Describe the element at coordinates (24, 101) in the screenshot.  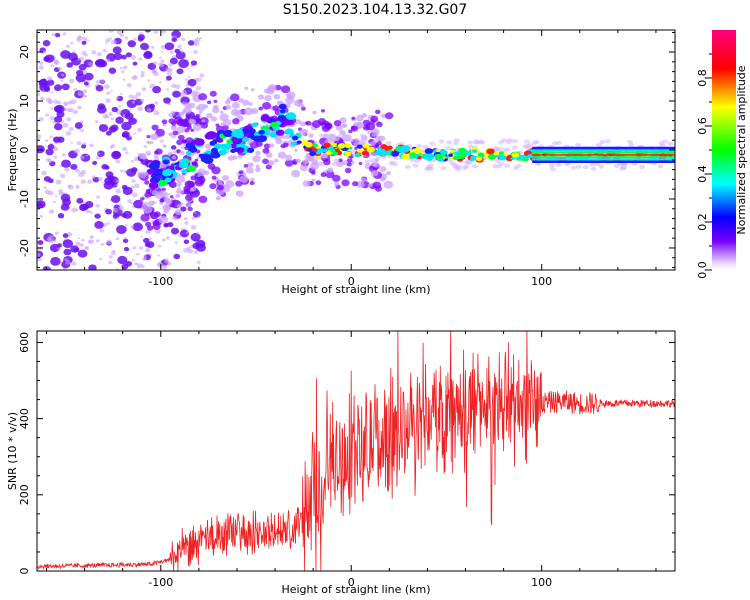
I see `y-tick-label: 10` at that location.